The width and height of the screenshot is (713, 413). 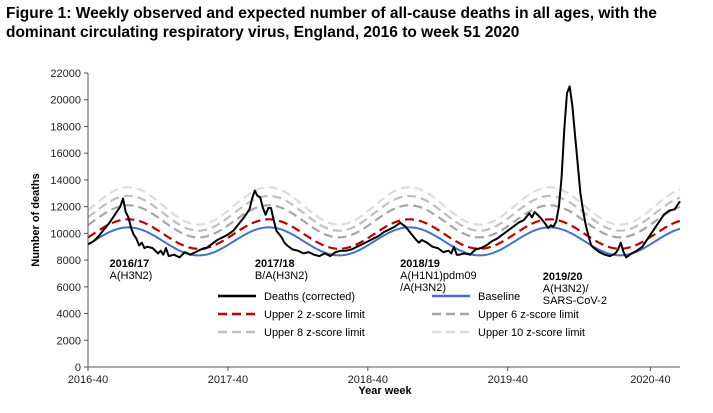 What do you see at coordinates (281, 276) in the screenshot?
I see `virus-label: B/A(H3N2)` at bounding box center [281, 276].